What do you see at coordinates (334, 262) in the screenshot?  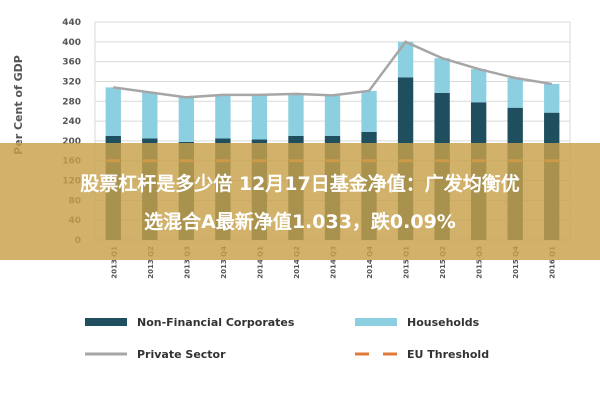 I see `x-tick-label: 2014 Q3` at bounding box center [334, 262].